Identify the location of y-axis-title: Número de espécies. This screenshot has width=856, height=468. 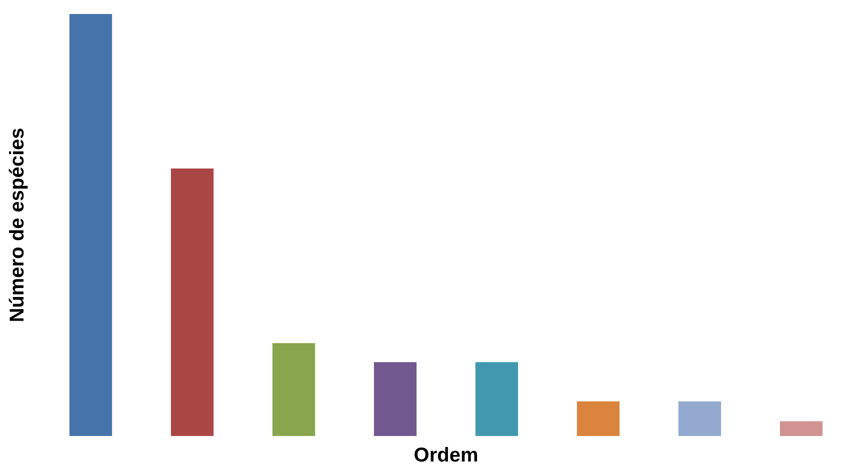
(17, 225).